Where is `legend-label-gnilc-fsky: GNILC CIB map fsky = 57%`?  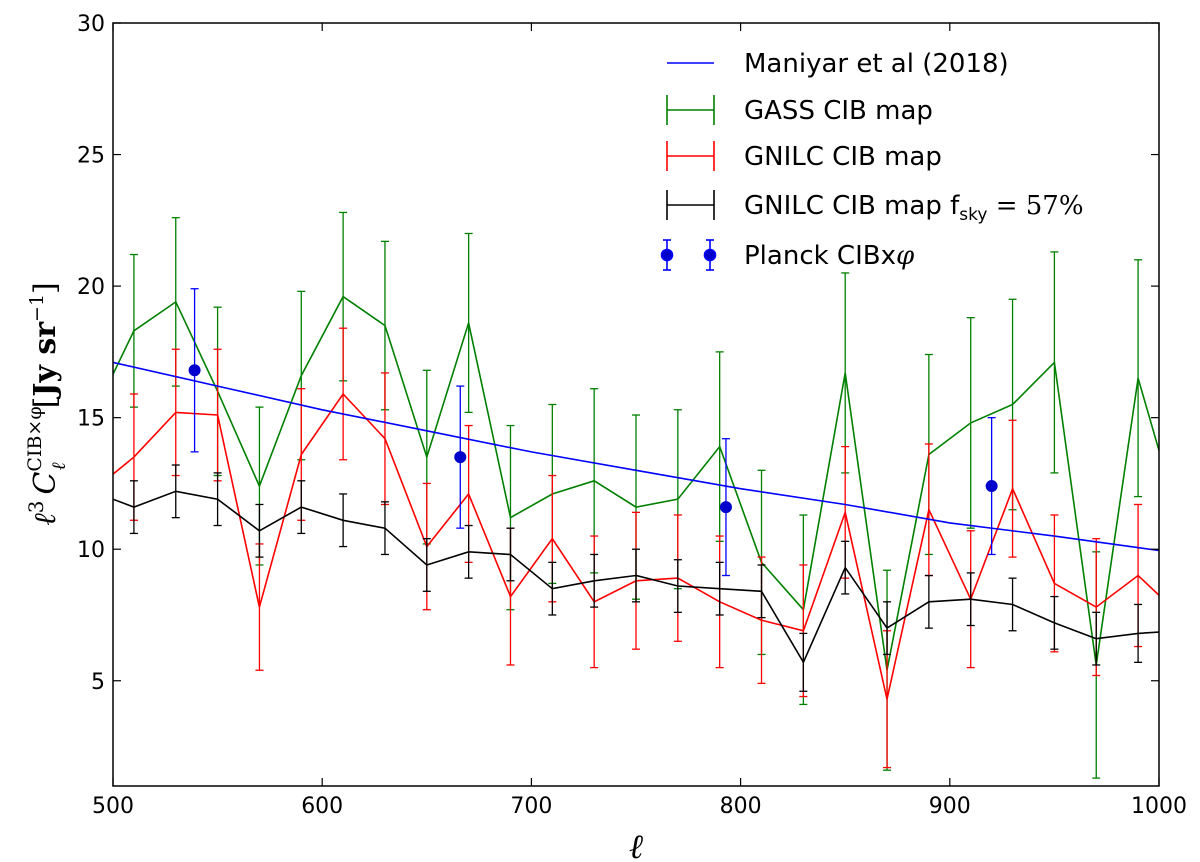
legend-label-gnilc-fsky: GNILC CIB map fsky = 57% is located at coordinates (914, 208).